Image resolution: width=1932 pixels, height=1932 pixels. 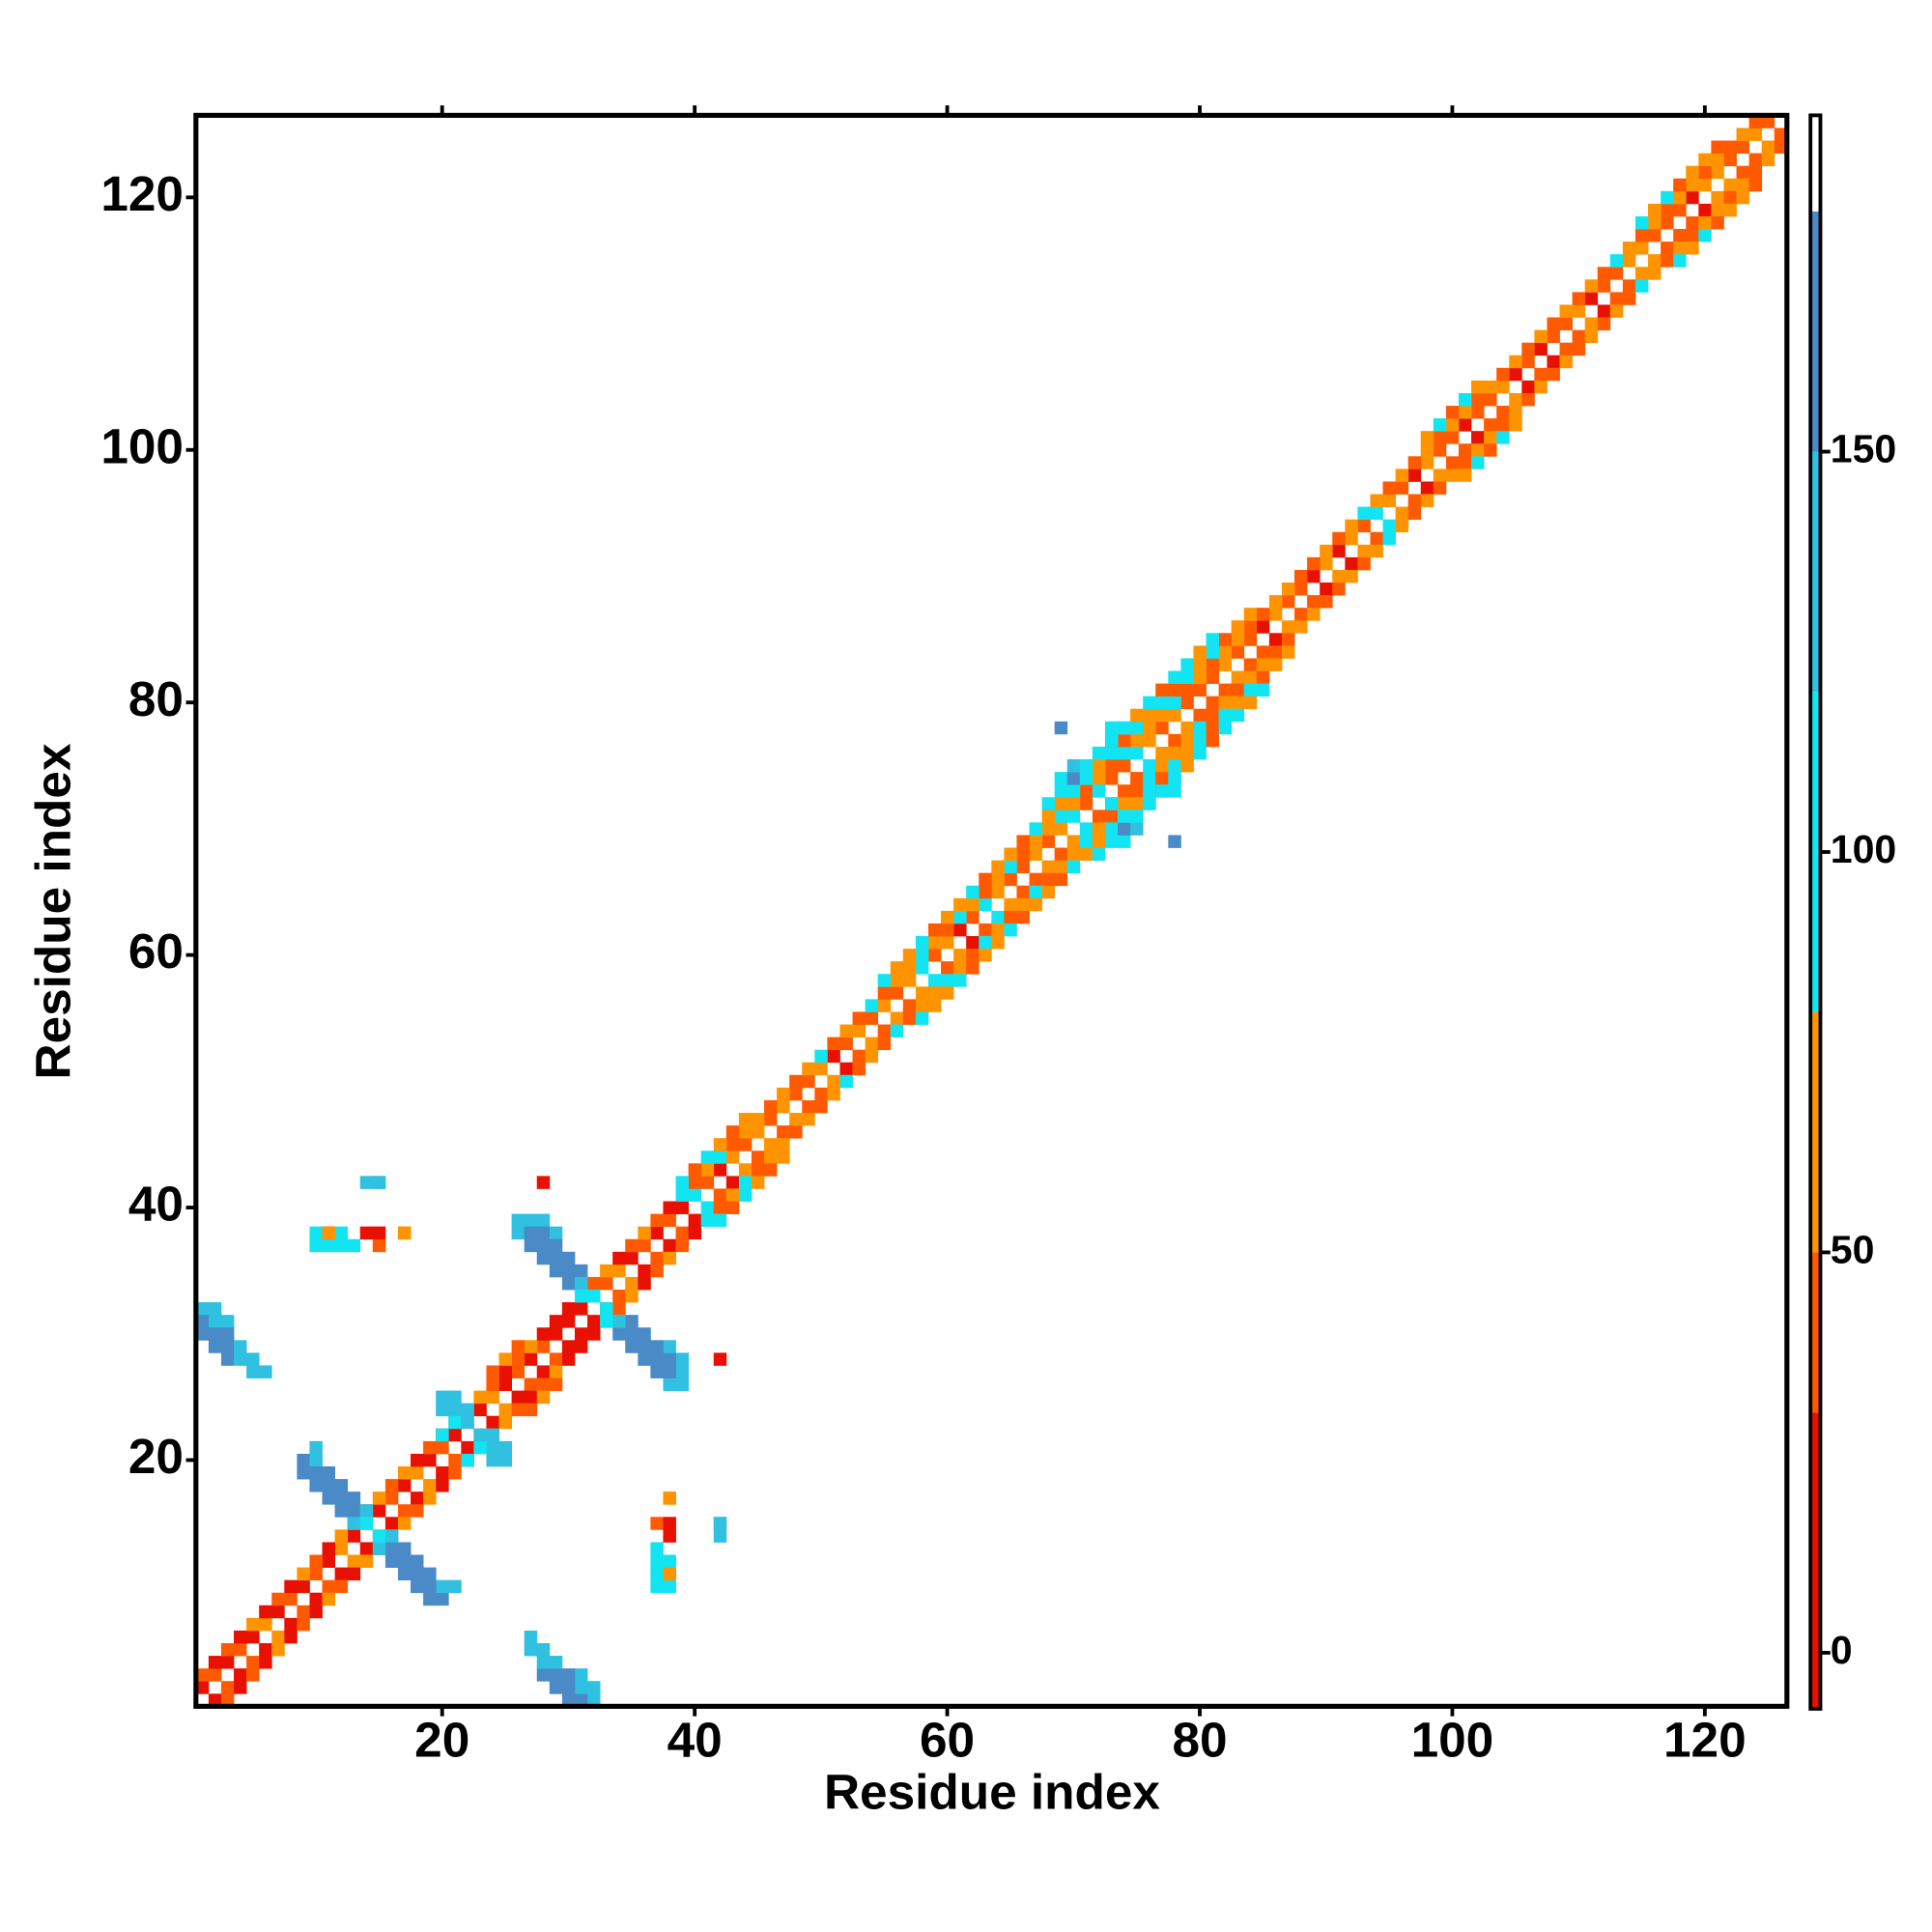 What do you see at coordinates (1199, 1739) in the screenshot?
I see `x-tick-label: 80` at bounding box center [1199, 1739].